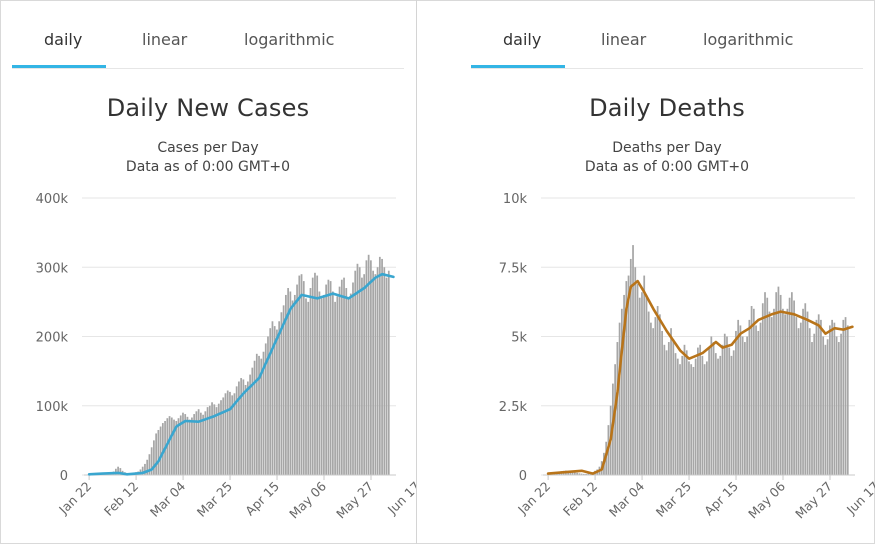 The width and height of the screenshot is (875, 544). What do you see at coordinates (52, 407) in the screenshot?
I see `y-tick-label: 100k` at bounding box center [52, 407].